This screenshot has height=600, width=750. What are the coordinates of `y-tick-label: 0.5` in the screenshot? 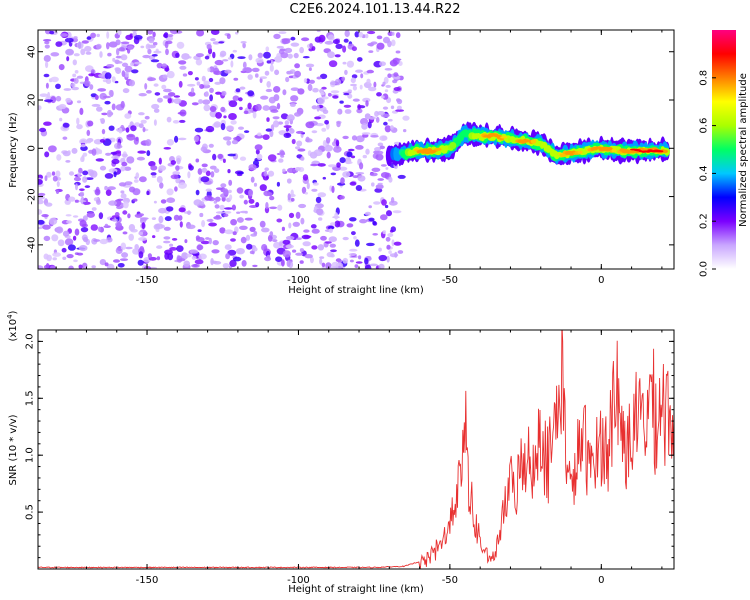 It's located at (30, 512).